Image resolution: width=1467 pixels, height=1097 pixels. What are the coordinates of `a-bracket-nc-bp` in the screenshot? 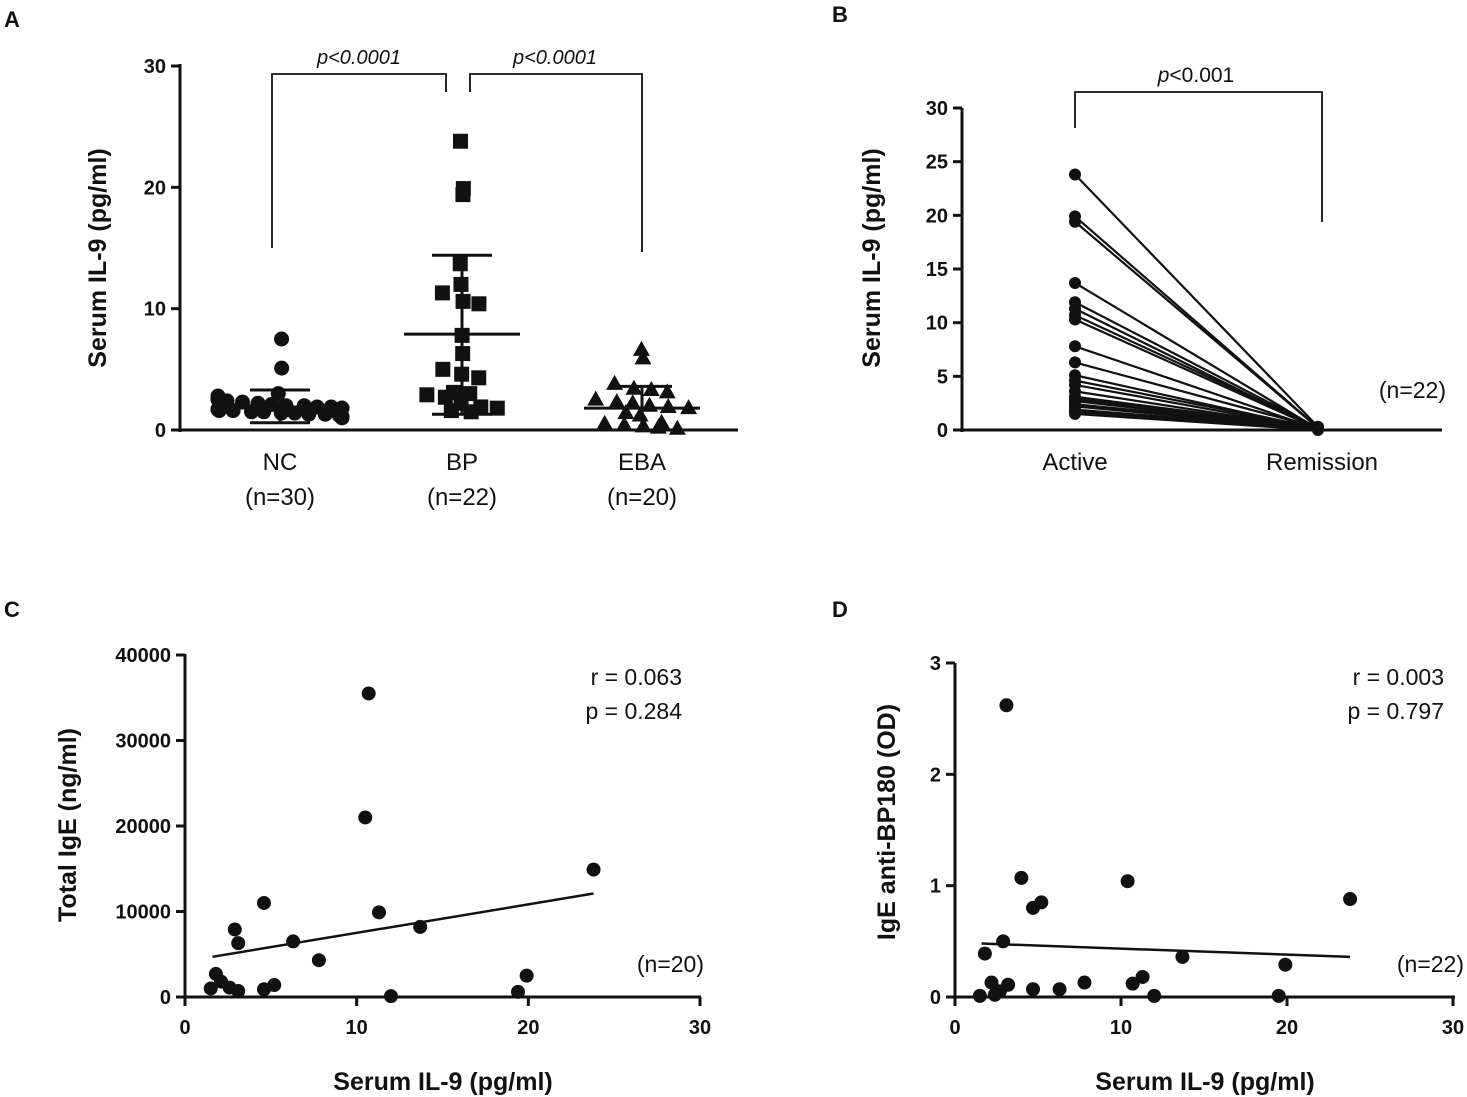 It's located at (359, 160).